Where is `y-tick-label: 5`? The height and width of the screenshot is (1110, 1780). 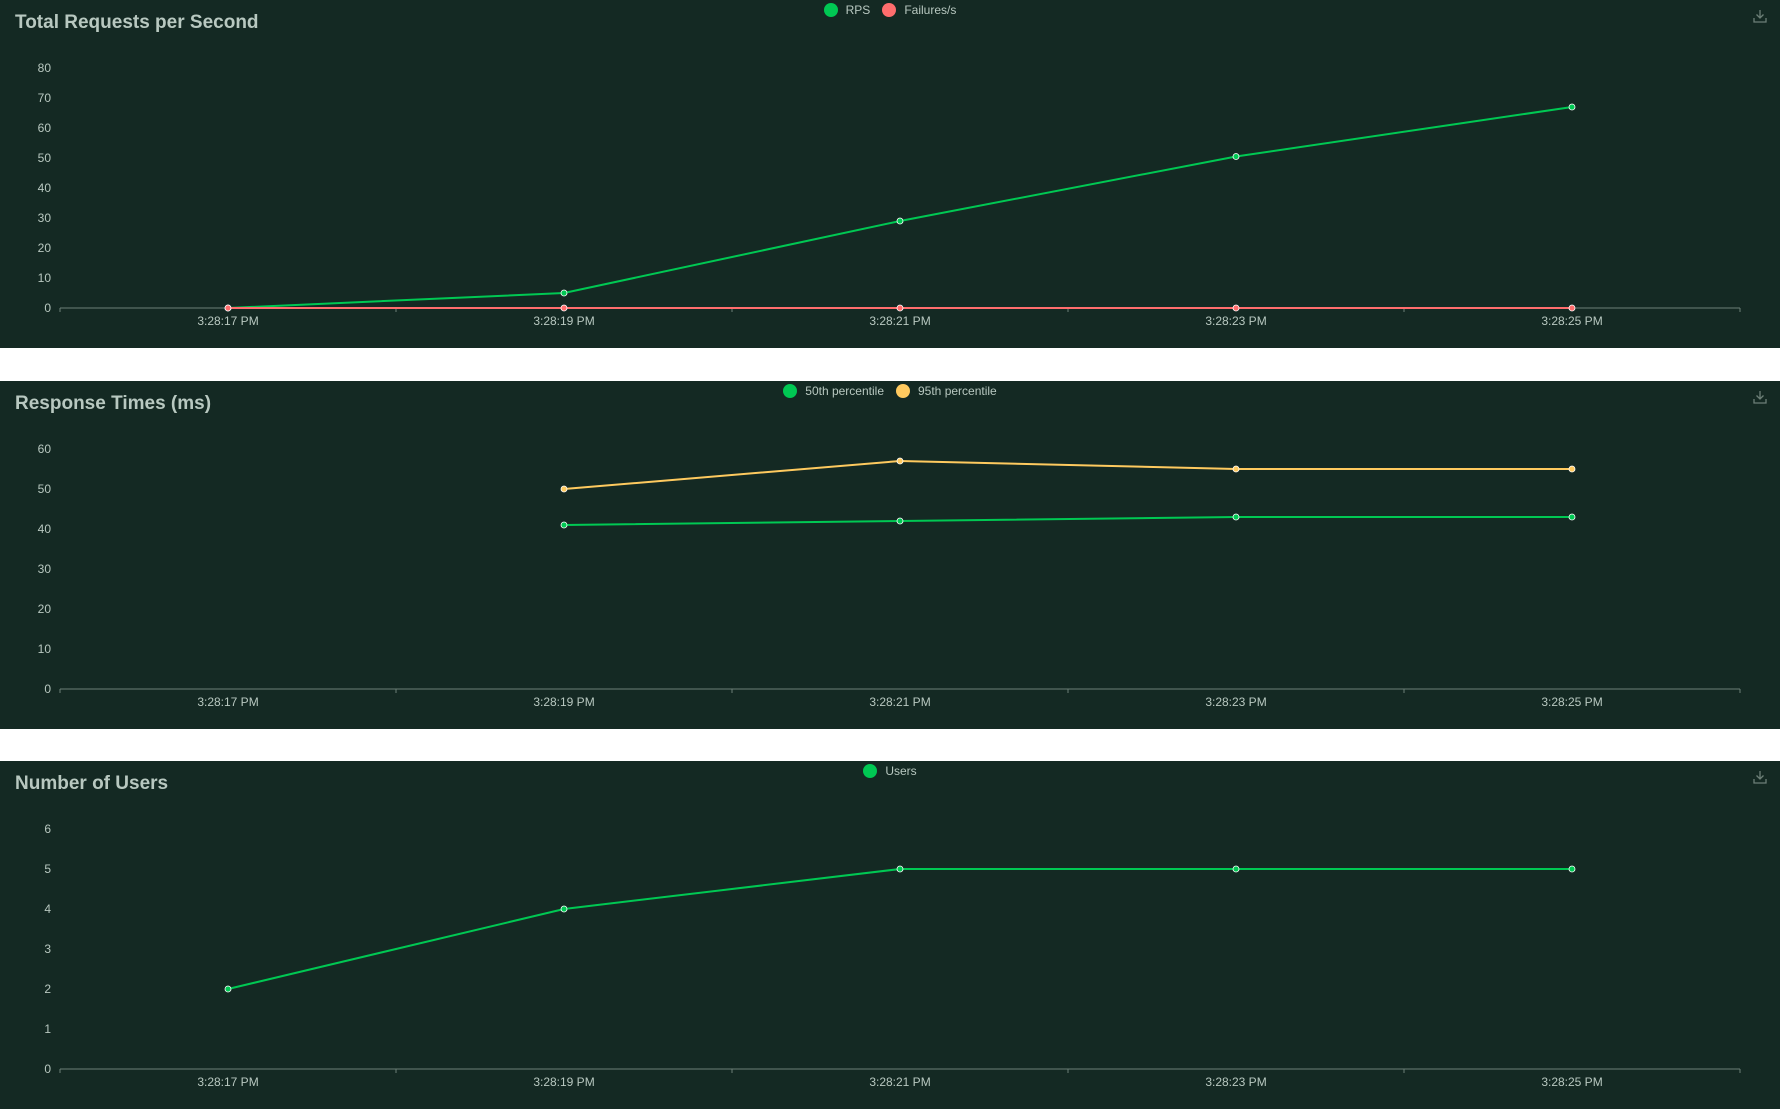 y-tick-label: 5 is located at coordinates (47, 869).